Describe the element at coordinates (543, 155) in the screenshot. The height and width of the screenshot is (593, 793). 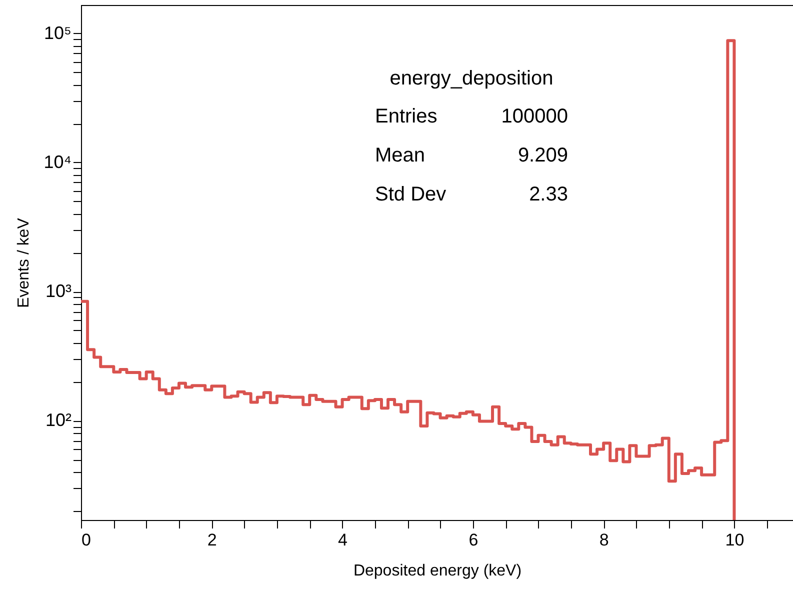
I see `annotation: 9.209` at that location.